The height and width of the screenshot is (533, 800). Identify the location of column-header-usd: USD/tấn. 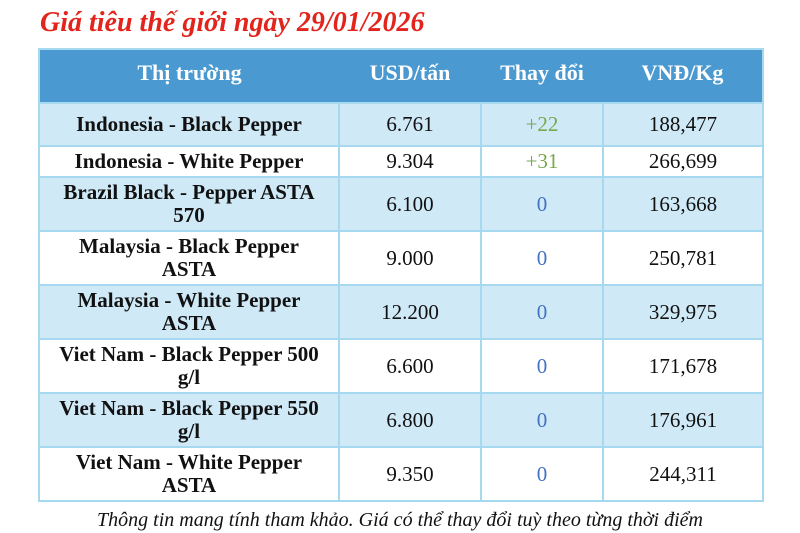
(410, 76).